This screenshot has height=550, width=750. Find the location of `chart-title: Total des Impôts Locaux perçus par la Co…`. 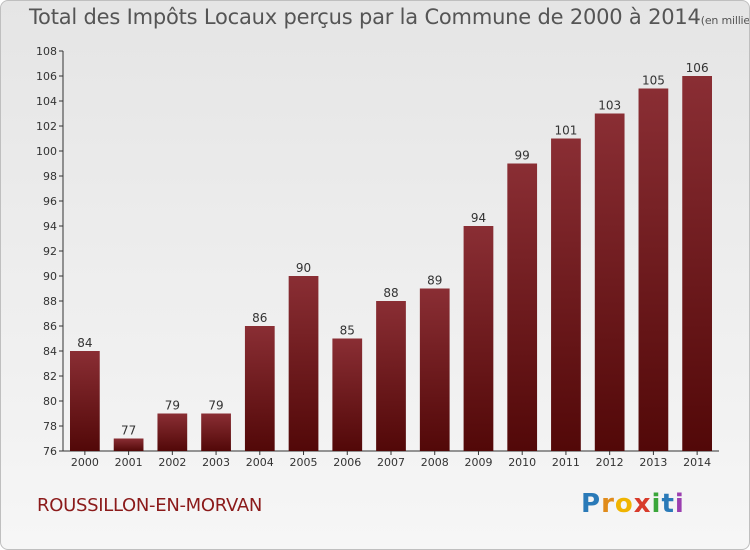

chart-title: Total des Impôts Locaux perçus par la Co… is located at coordinates (389, 17).